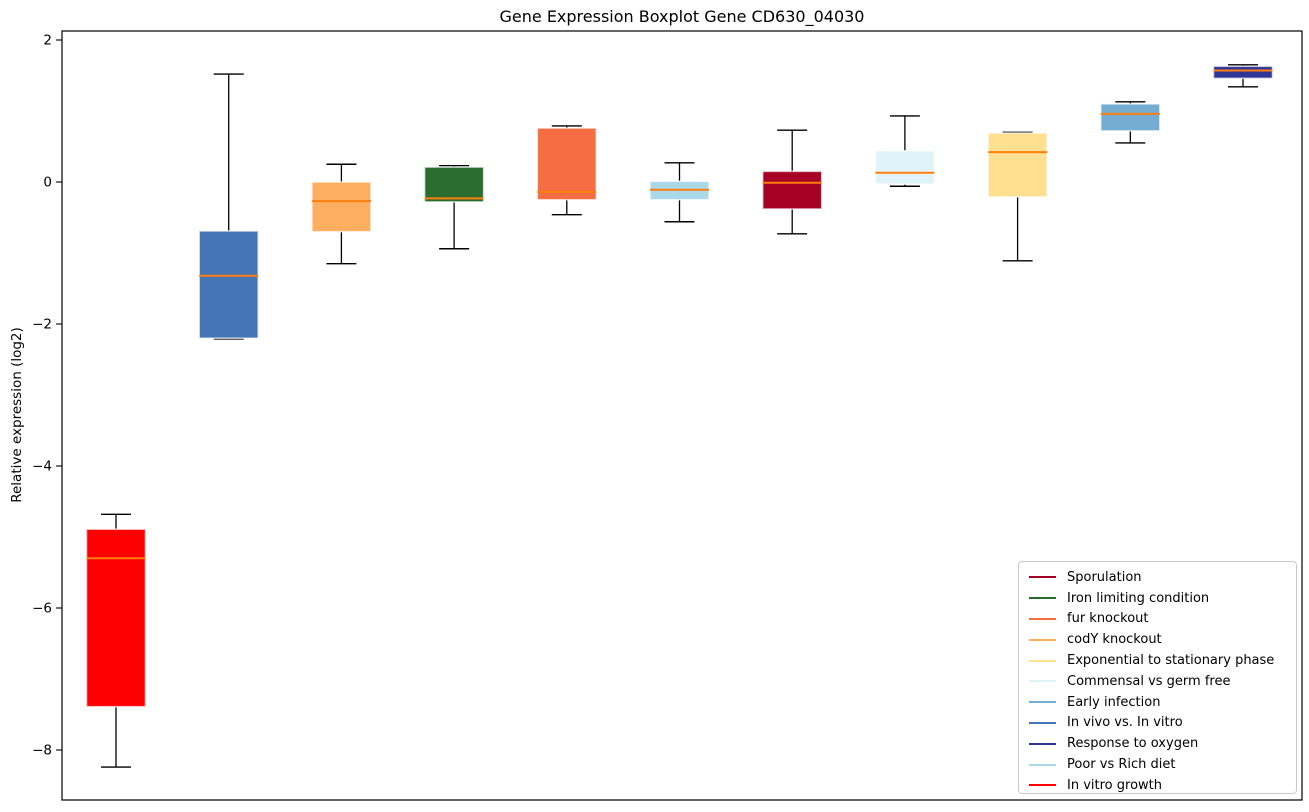 The width and height of the screenshot is (1309, 812). I want to click on legend-label: codY knockout, so click(1114, 640).